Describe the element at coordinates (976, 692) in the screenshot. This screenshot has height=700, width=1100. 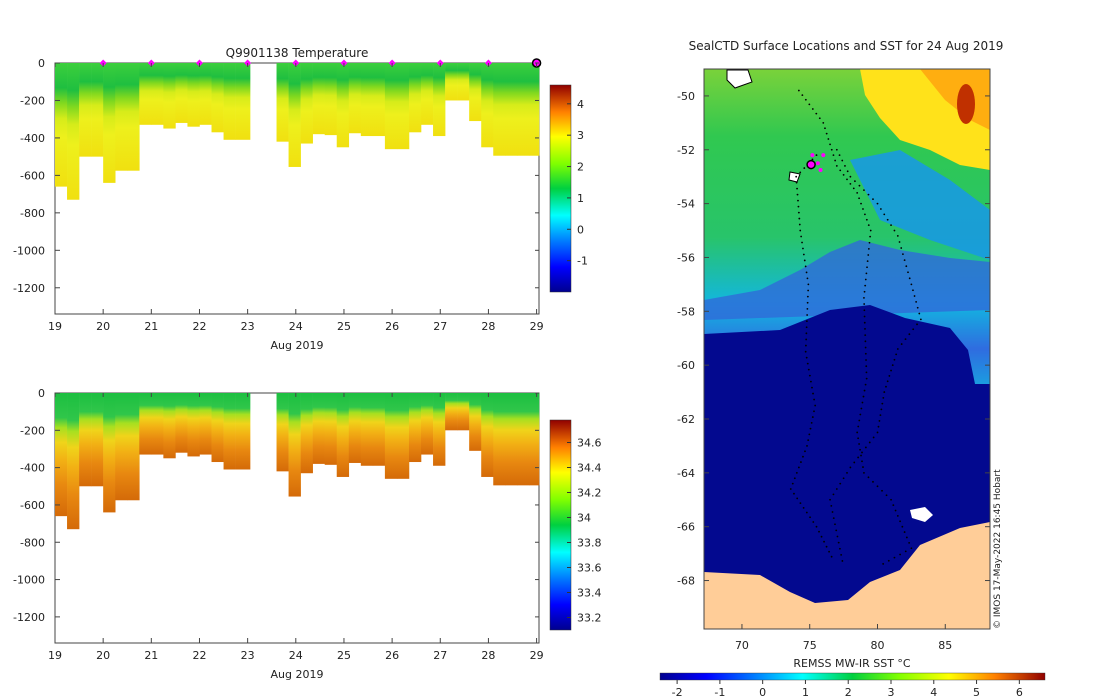
I see `colorbar-tick-label: 5` at that location.